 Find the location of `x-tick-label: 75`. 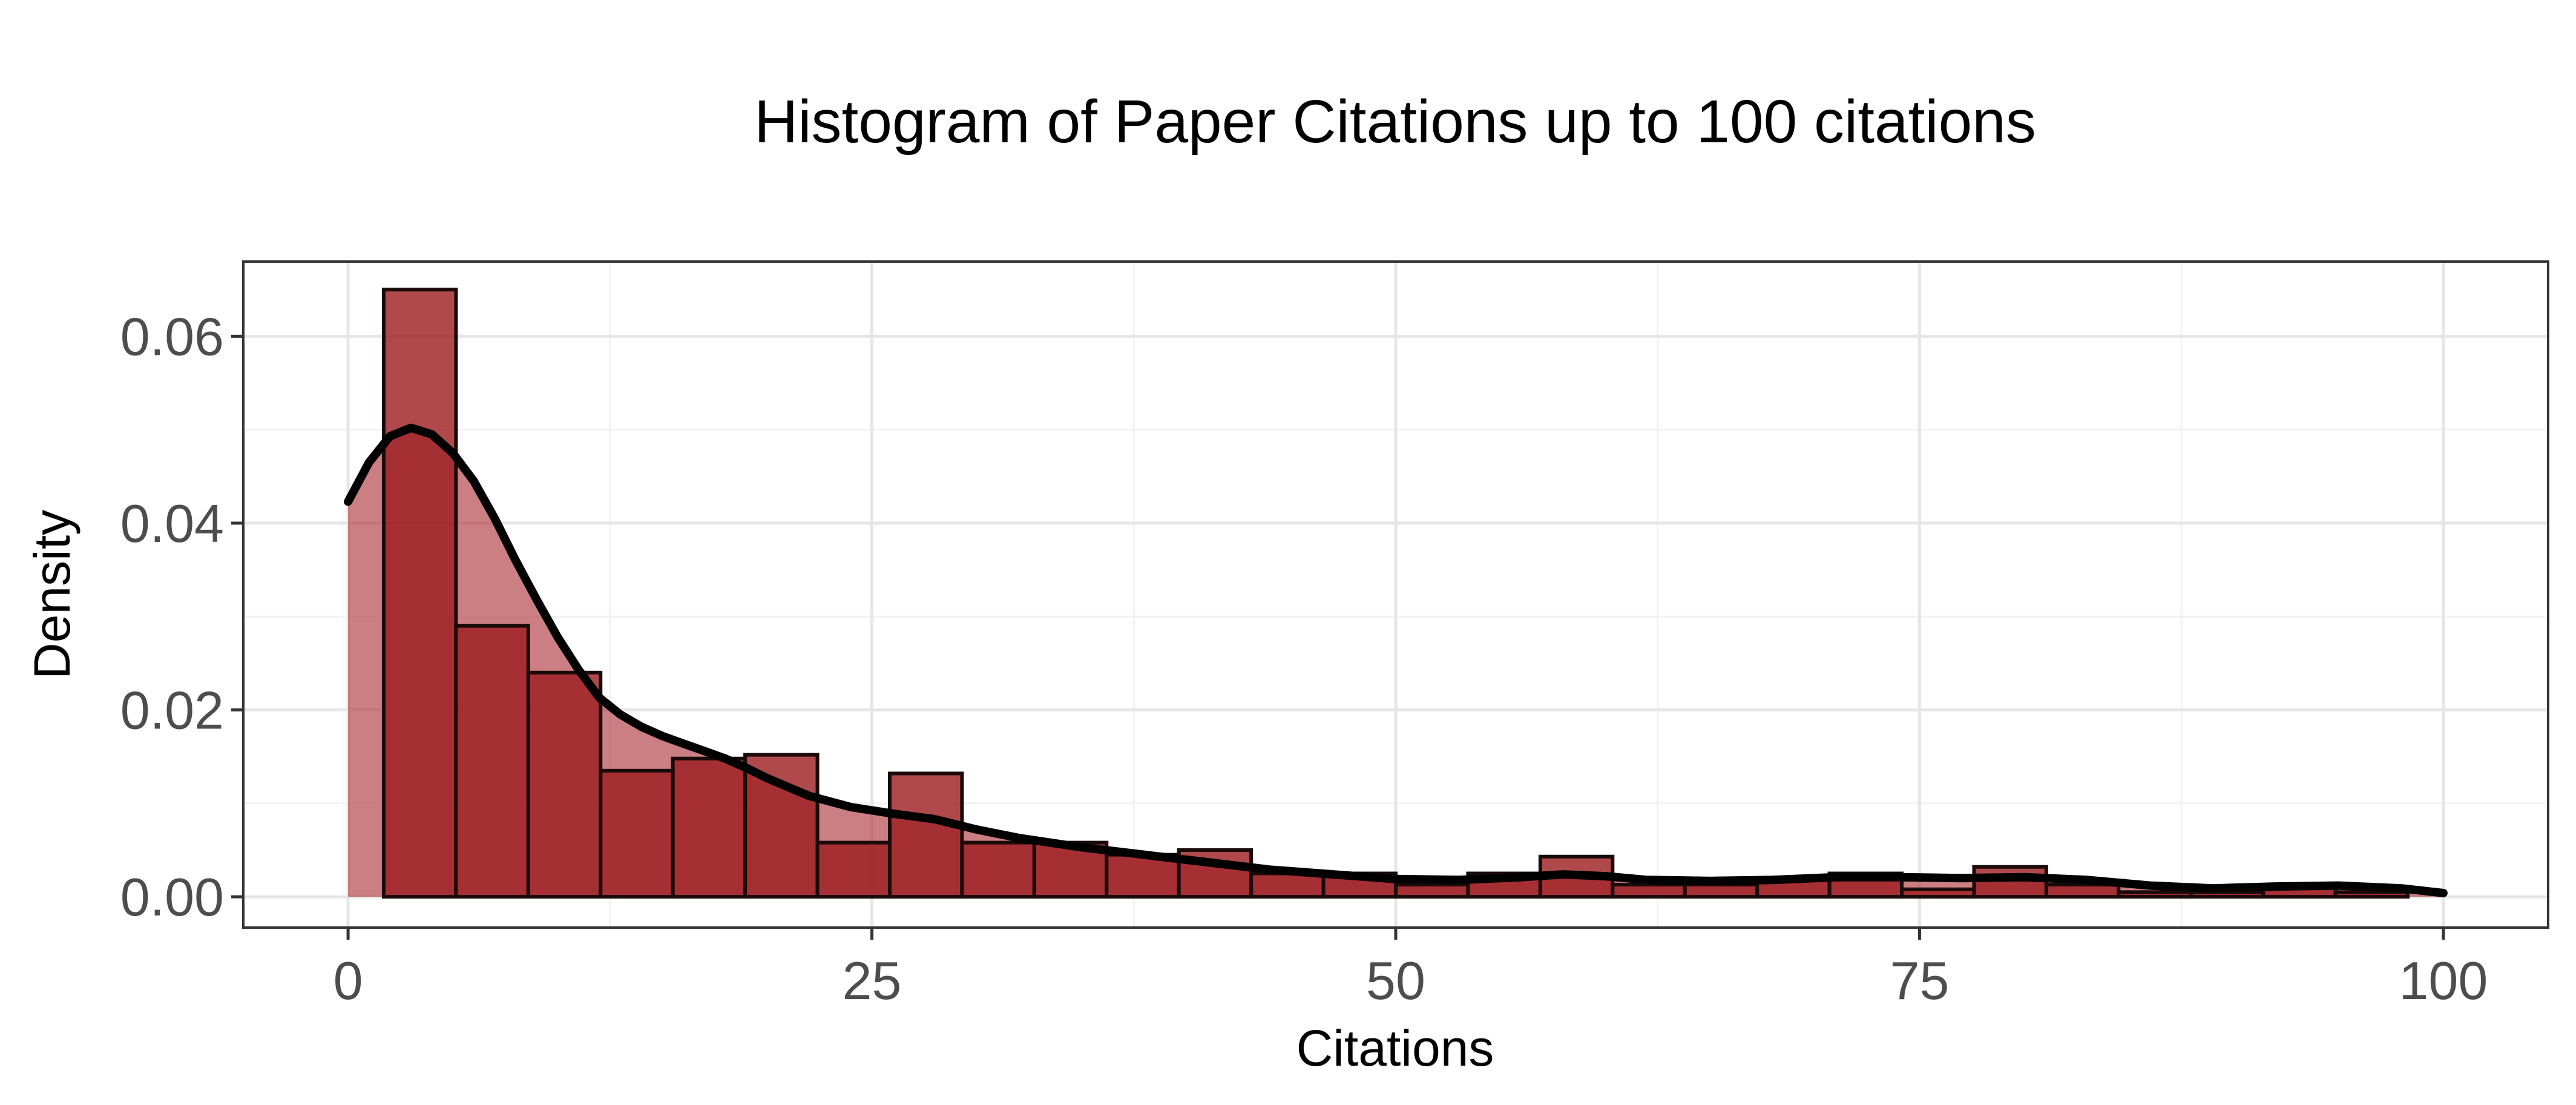

x-tick-label: 75 is located at coordinates (1920, 981).